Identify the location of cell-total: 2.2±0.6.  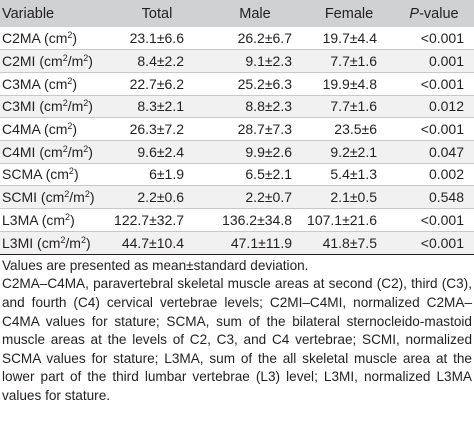
(157, 197).